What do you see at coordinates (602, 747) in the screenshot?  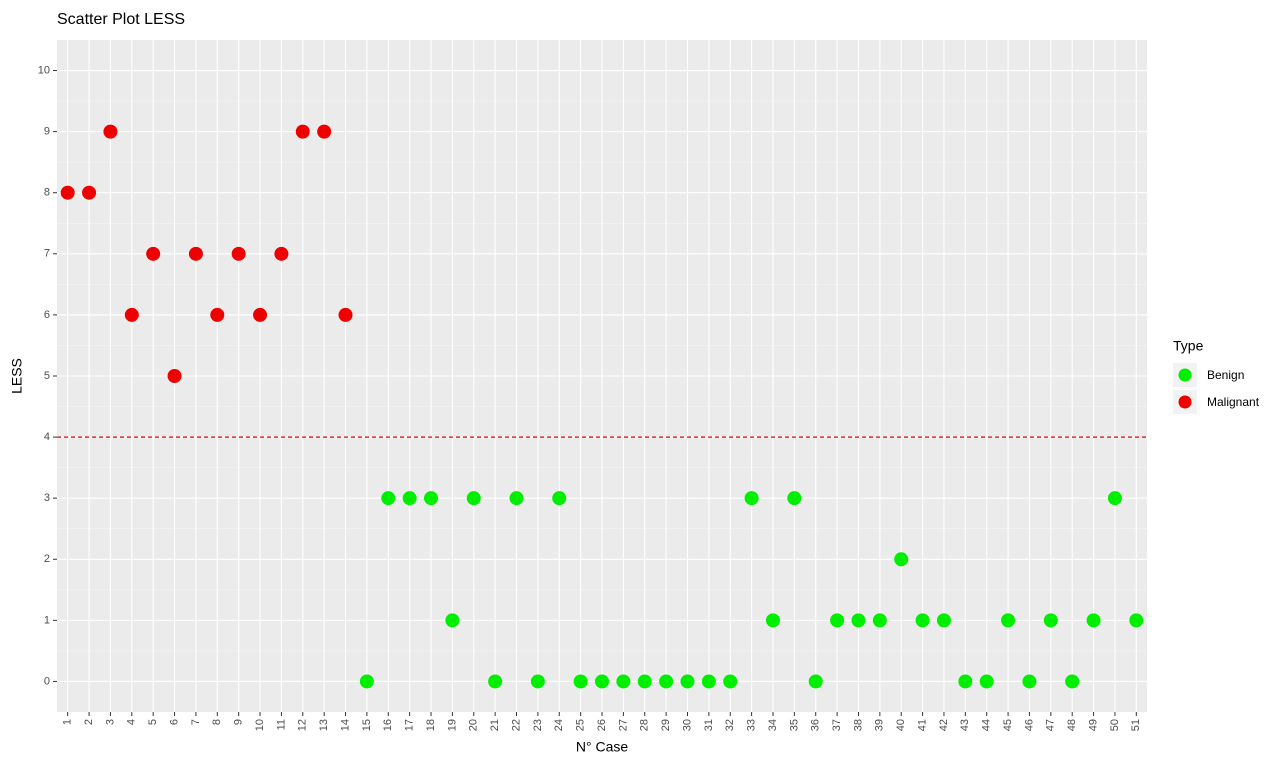 I see `x-axis-label: N° Case` at bounding box center [602, 747].